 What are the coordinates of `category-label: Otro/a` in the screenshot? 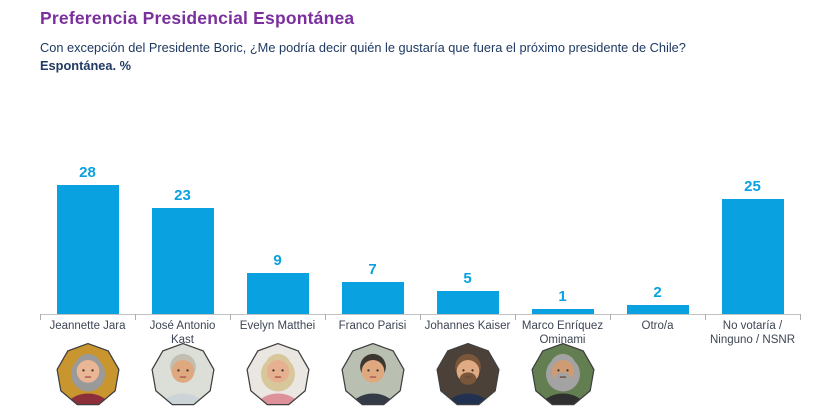 It's located at (657, 326).